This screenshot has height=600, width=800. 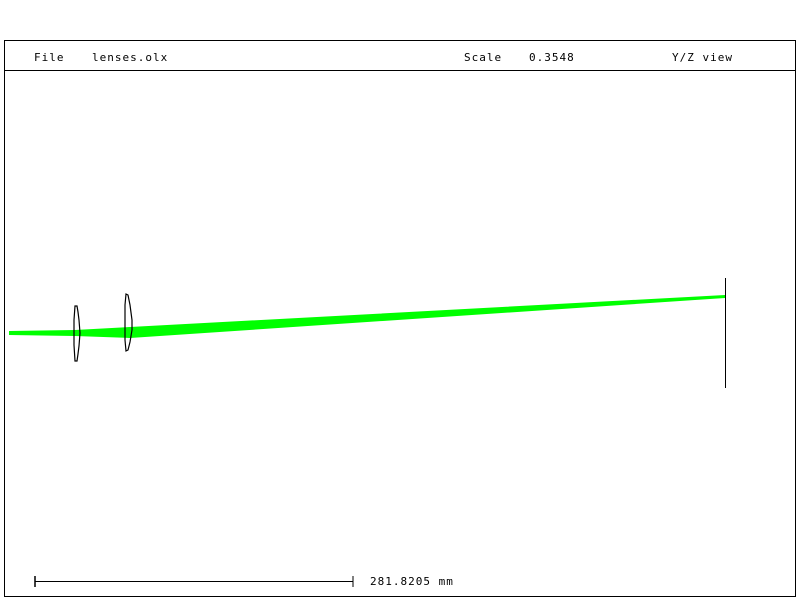 I want to click on scale-label: Scale, so click(x=483, y=57).